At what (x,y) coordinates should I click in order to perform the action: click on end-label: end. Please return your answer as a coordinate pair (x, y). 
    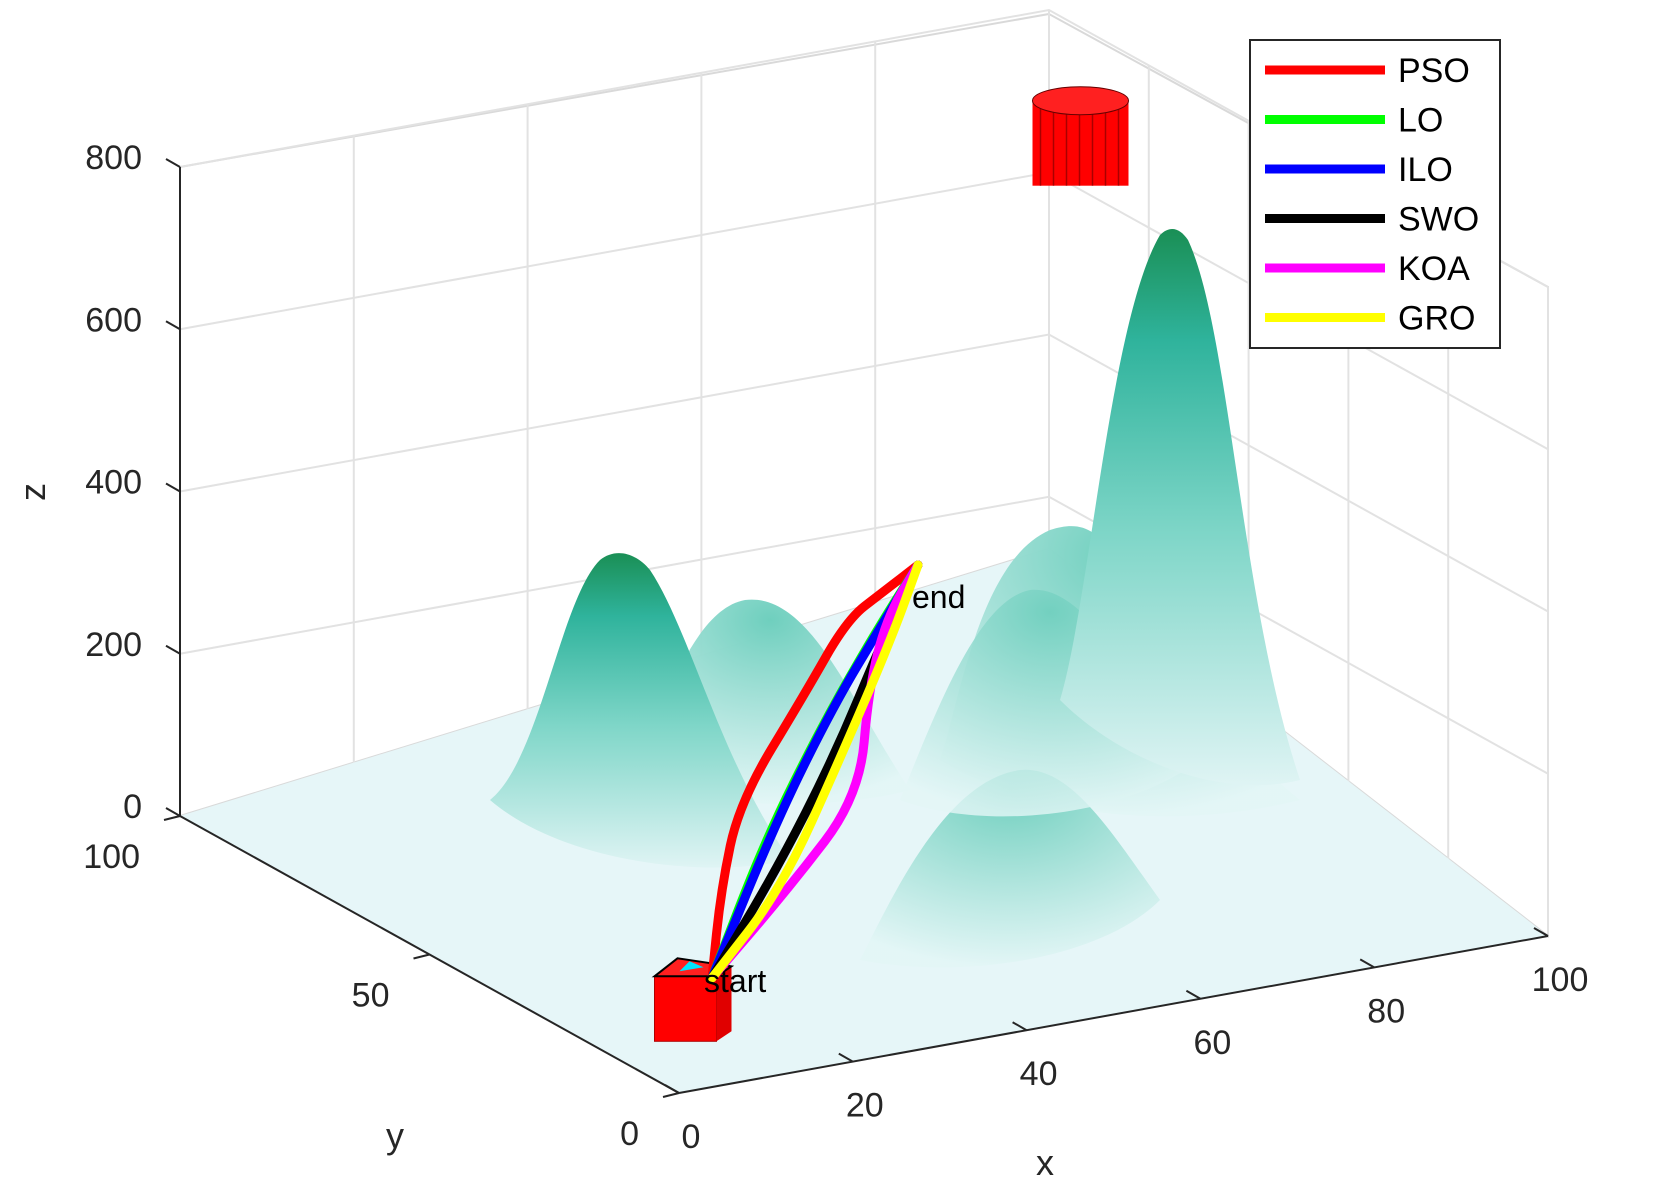
    Looking at the image, I should click on (938, 597).